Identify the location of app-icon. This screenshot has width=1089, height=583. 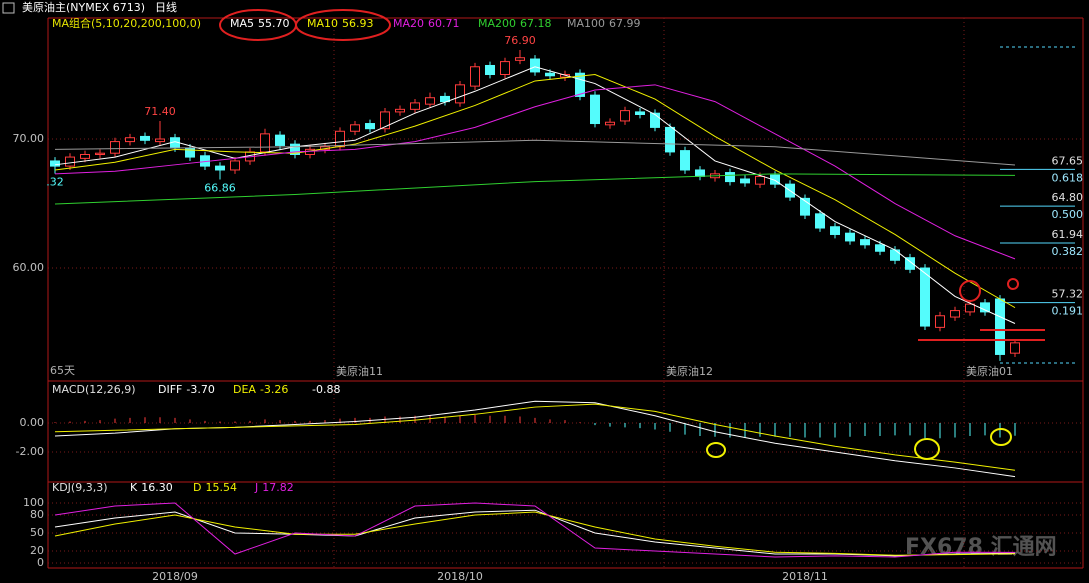
(8, 8).